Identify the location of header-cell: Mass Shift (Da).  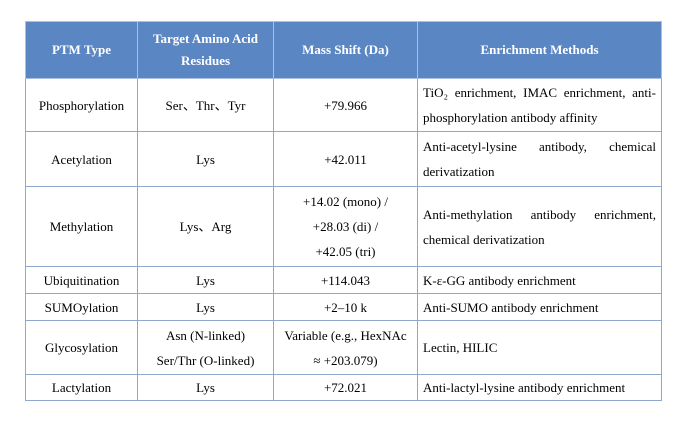
(345, 50).